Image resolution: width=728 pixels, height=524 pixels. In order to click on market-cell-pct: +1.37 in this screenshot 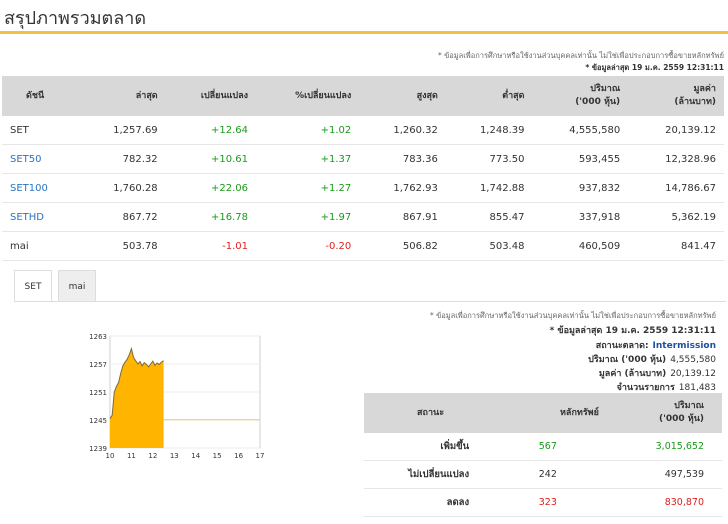, I will do `click(308, 159)`.